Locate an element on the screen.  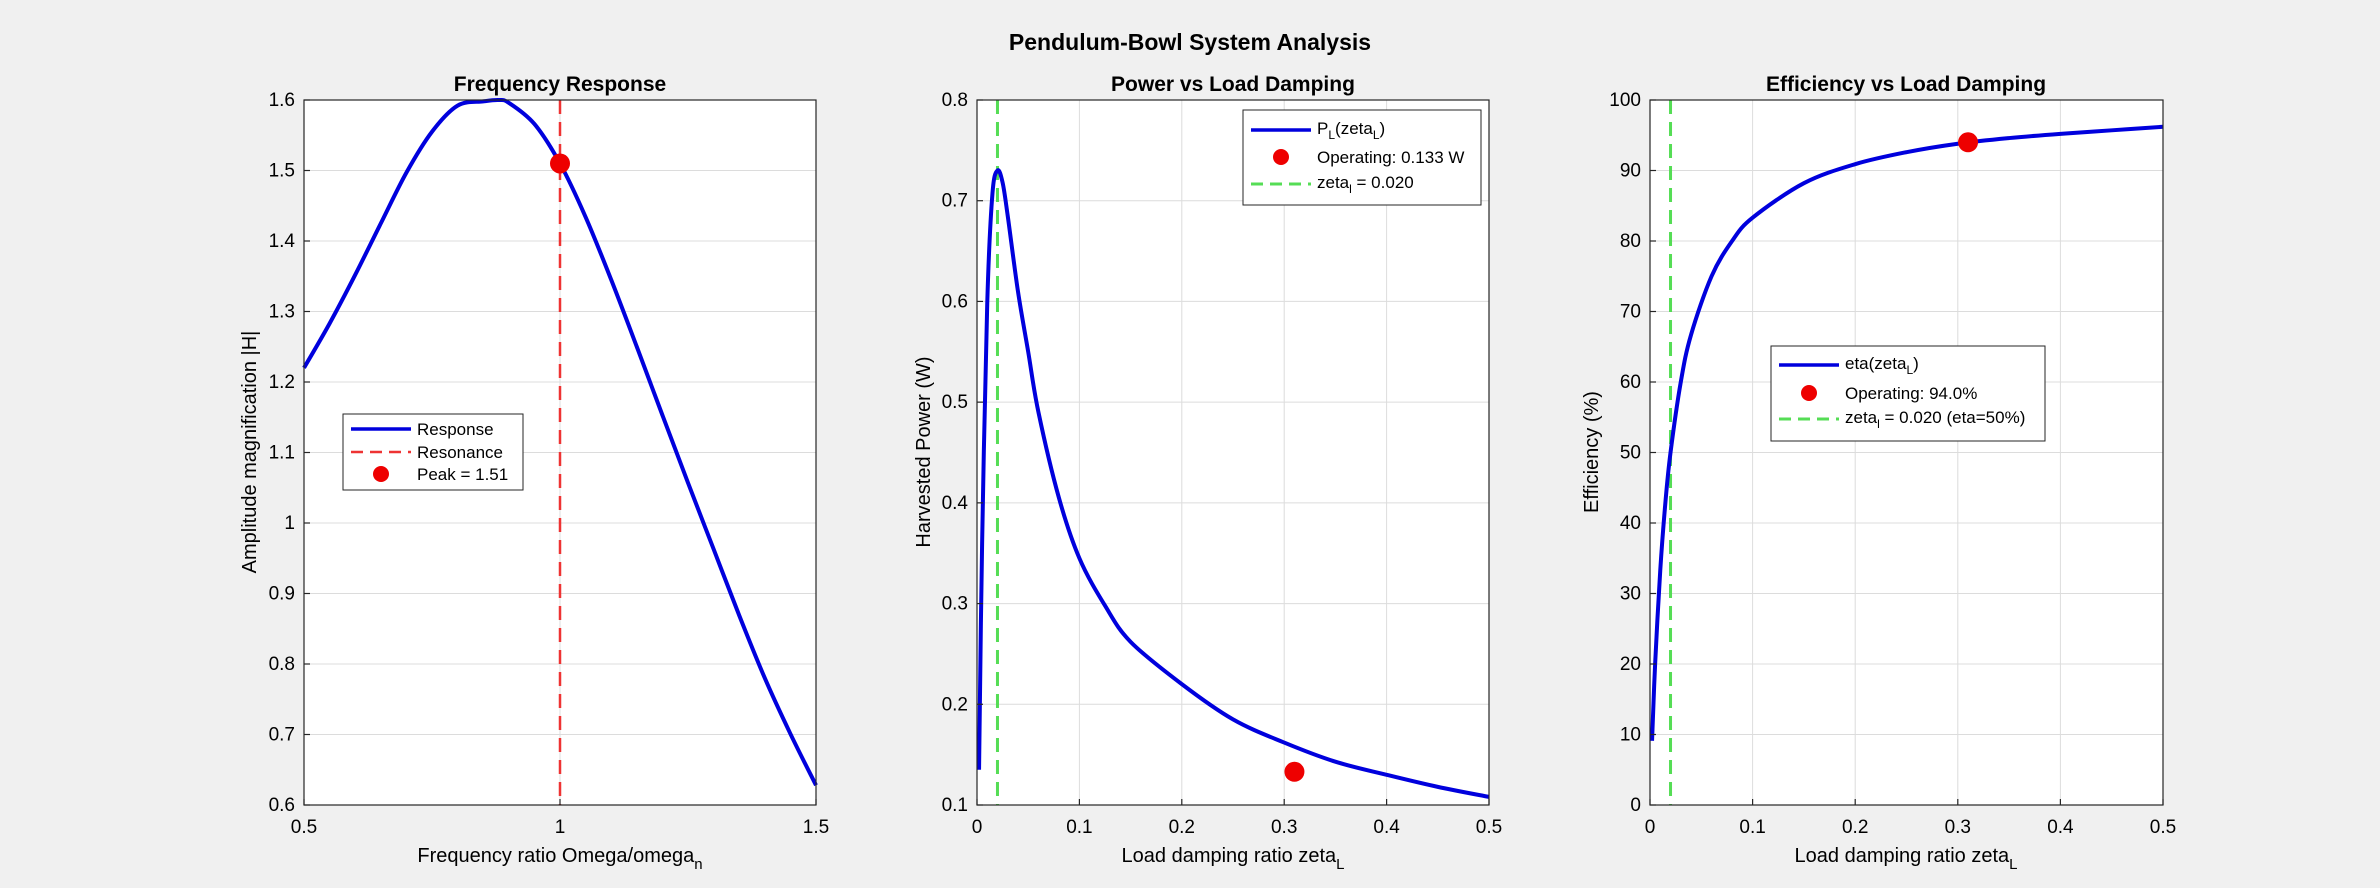
legend-efficiency-label: eta(zetaL) is located at coordinates (1882, 365).